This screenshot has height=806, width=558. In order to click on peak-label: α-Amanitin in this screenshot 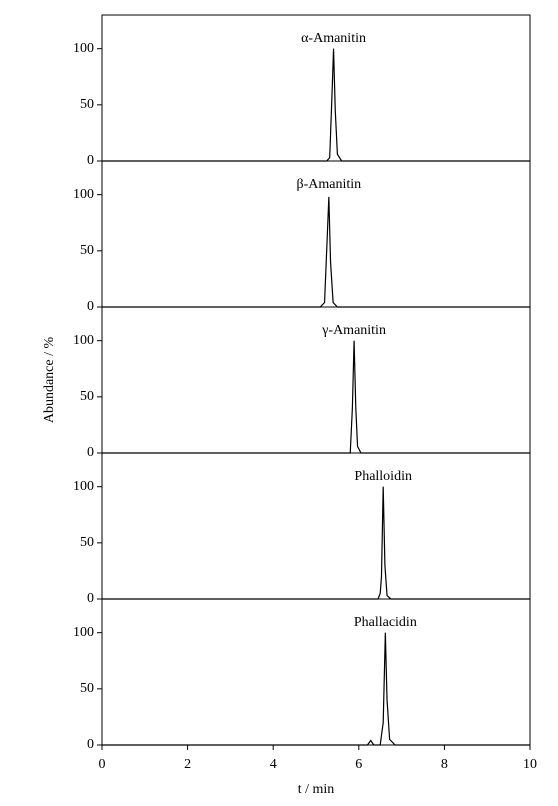, I will do `click(333, 38)`.